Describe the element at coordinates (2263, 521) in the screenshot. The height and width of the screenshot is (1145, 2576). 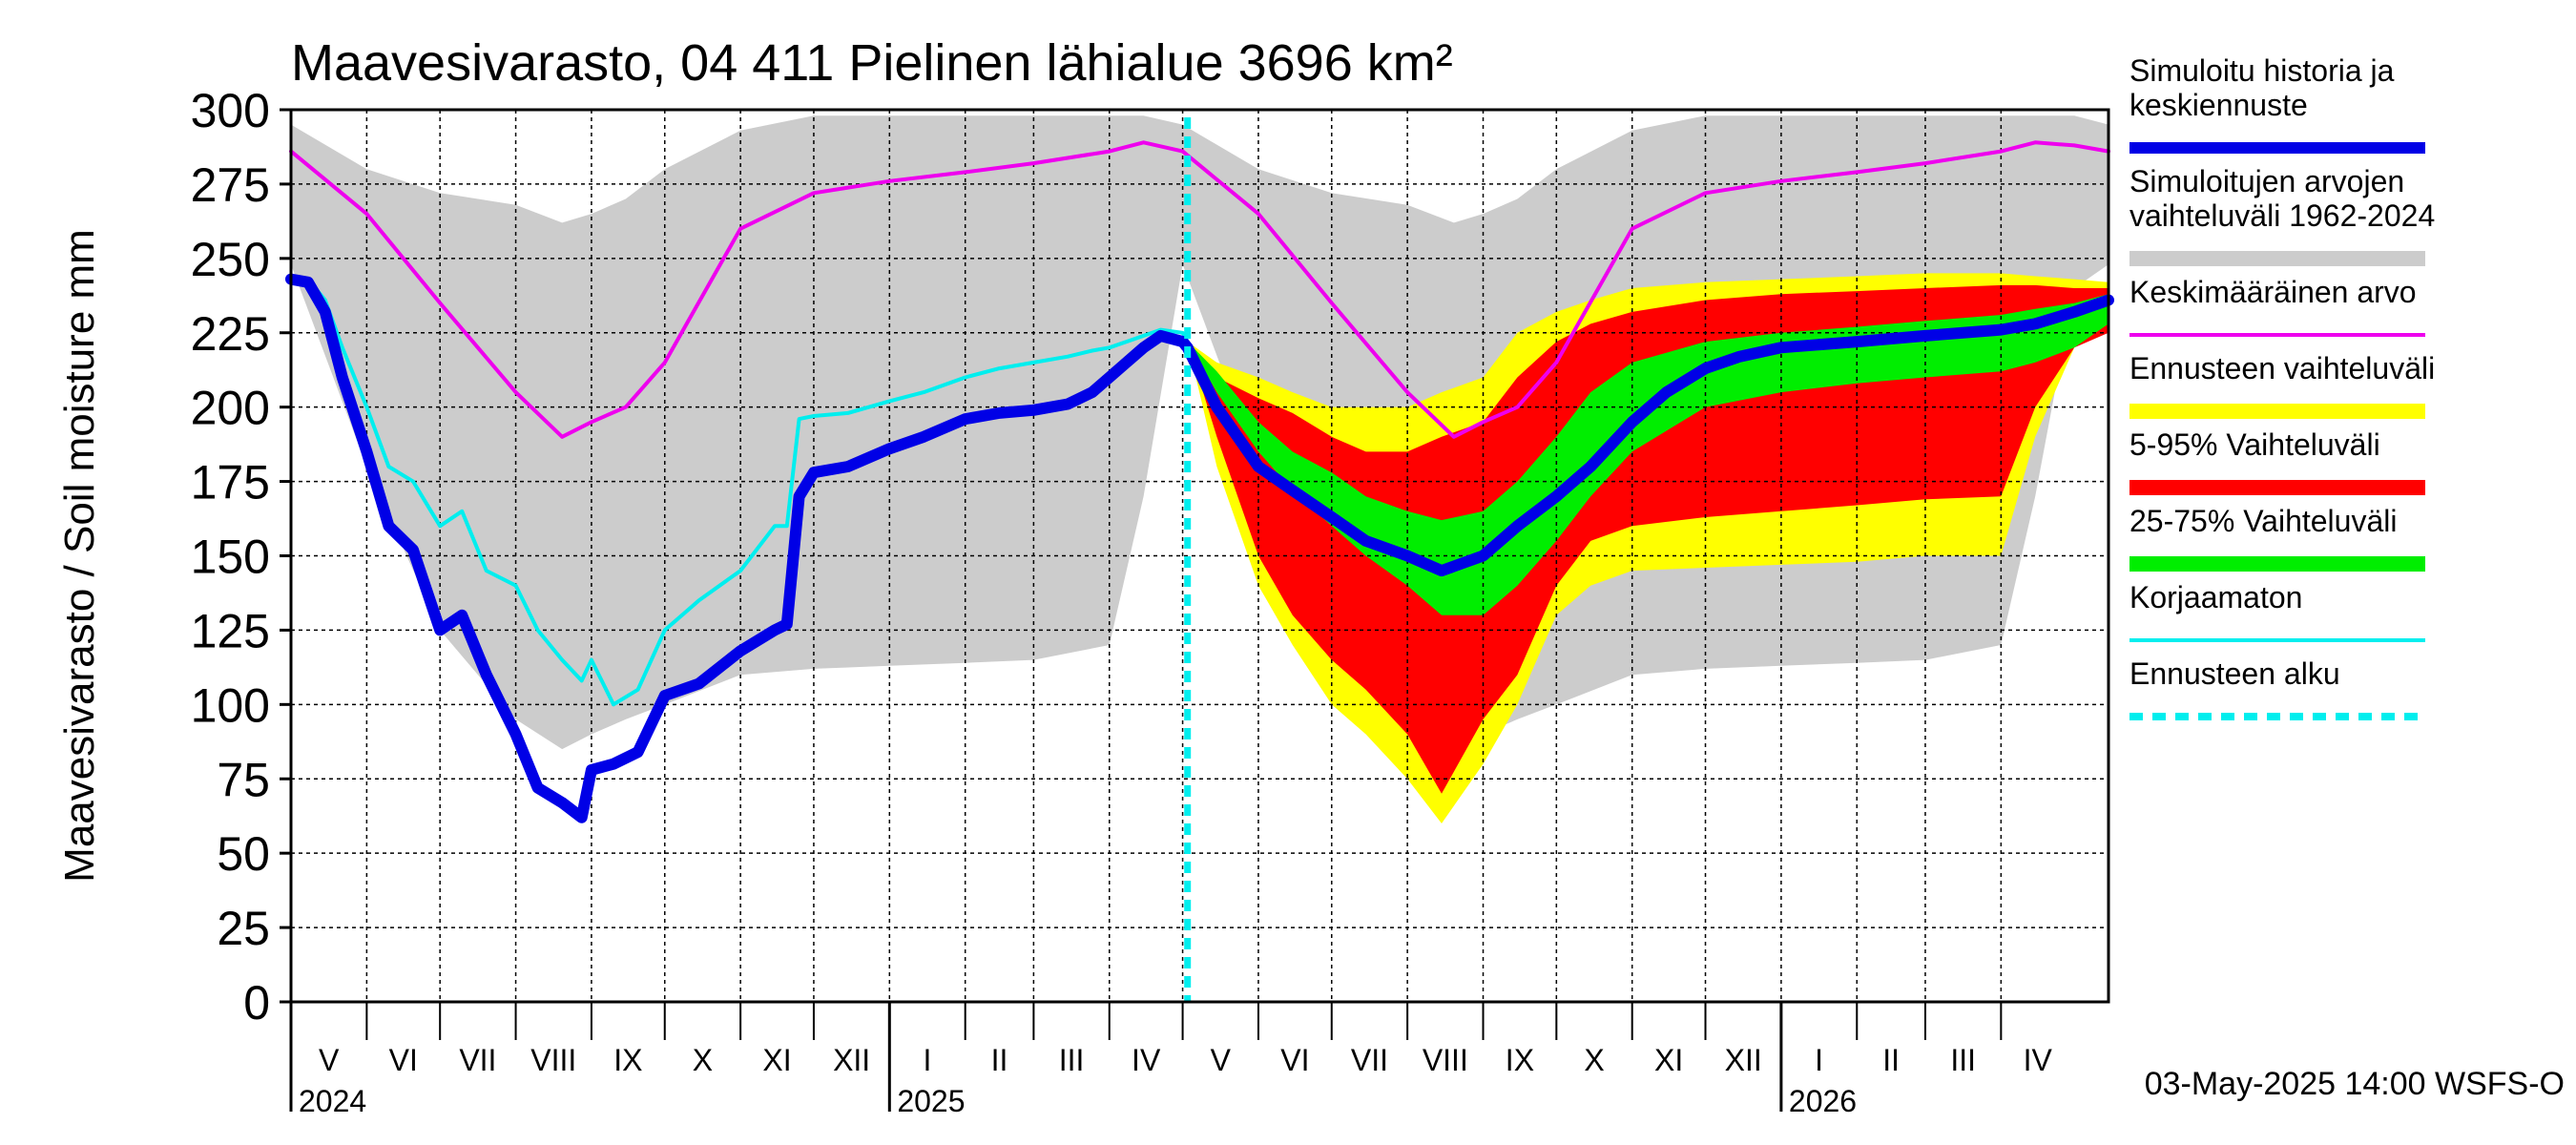
I see `legend-label: 25-75% Vaihteluväli` at that location.